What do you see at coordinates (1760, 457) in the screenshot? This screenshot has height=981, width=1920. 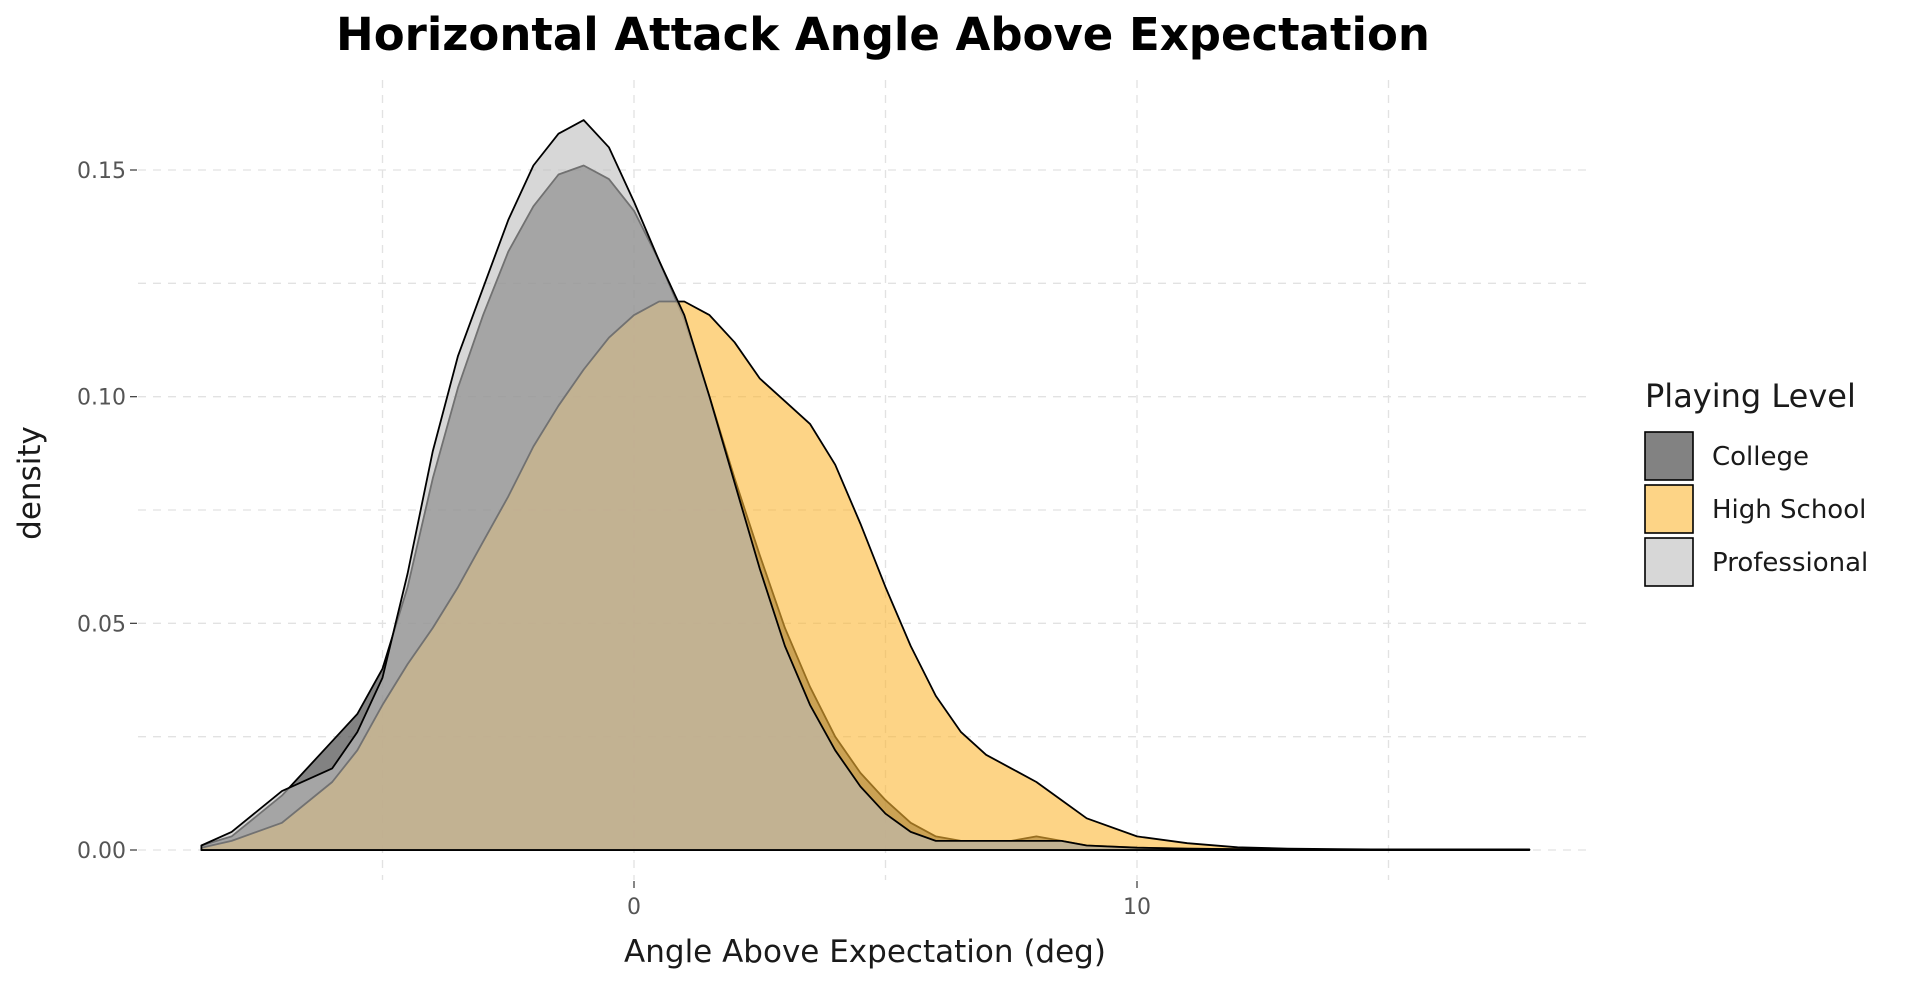 I see `legend-label-college: College` at bounding box center [1760, 457].